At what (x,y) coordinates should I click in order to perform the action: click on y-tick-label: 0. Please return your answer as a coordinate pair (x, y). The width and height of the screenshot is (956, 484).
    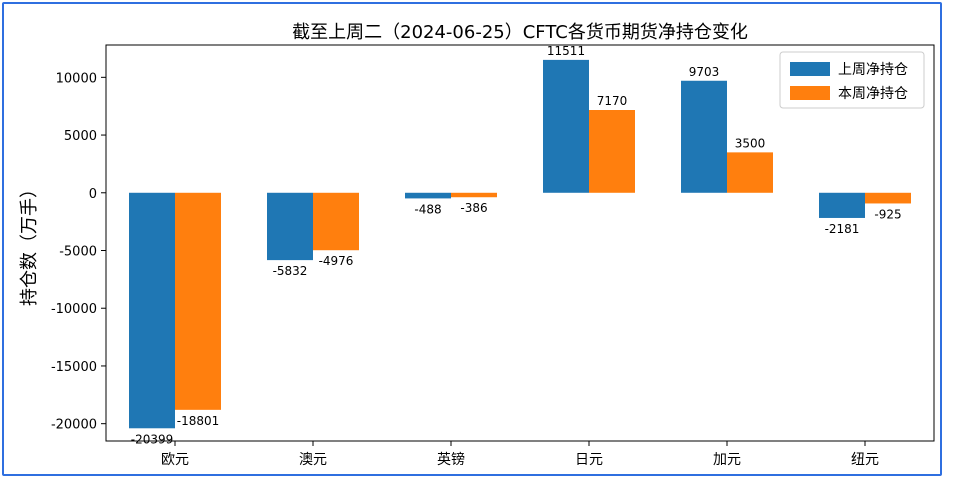
    Looking at the image, I should click on (93, 194).